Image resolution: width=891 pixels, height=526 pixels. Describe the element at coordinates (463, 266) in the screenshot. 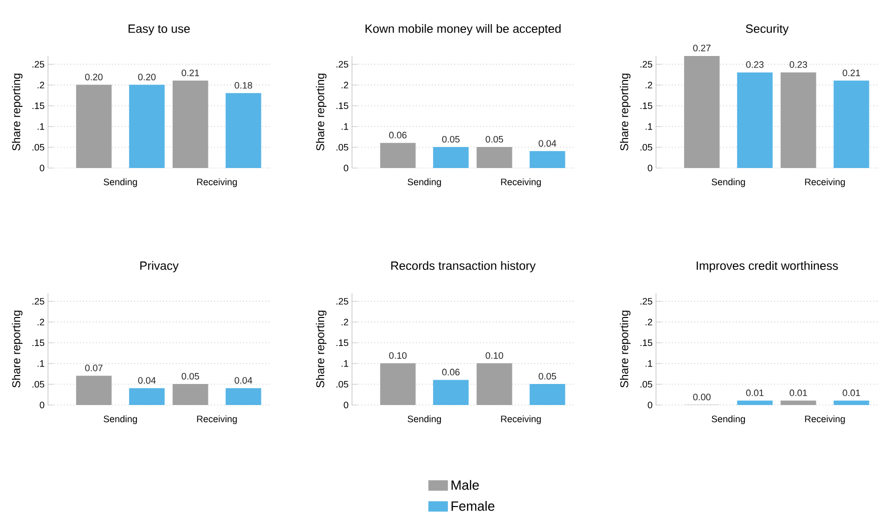

I see `chart-title: Records transaction history` at that location.